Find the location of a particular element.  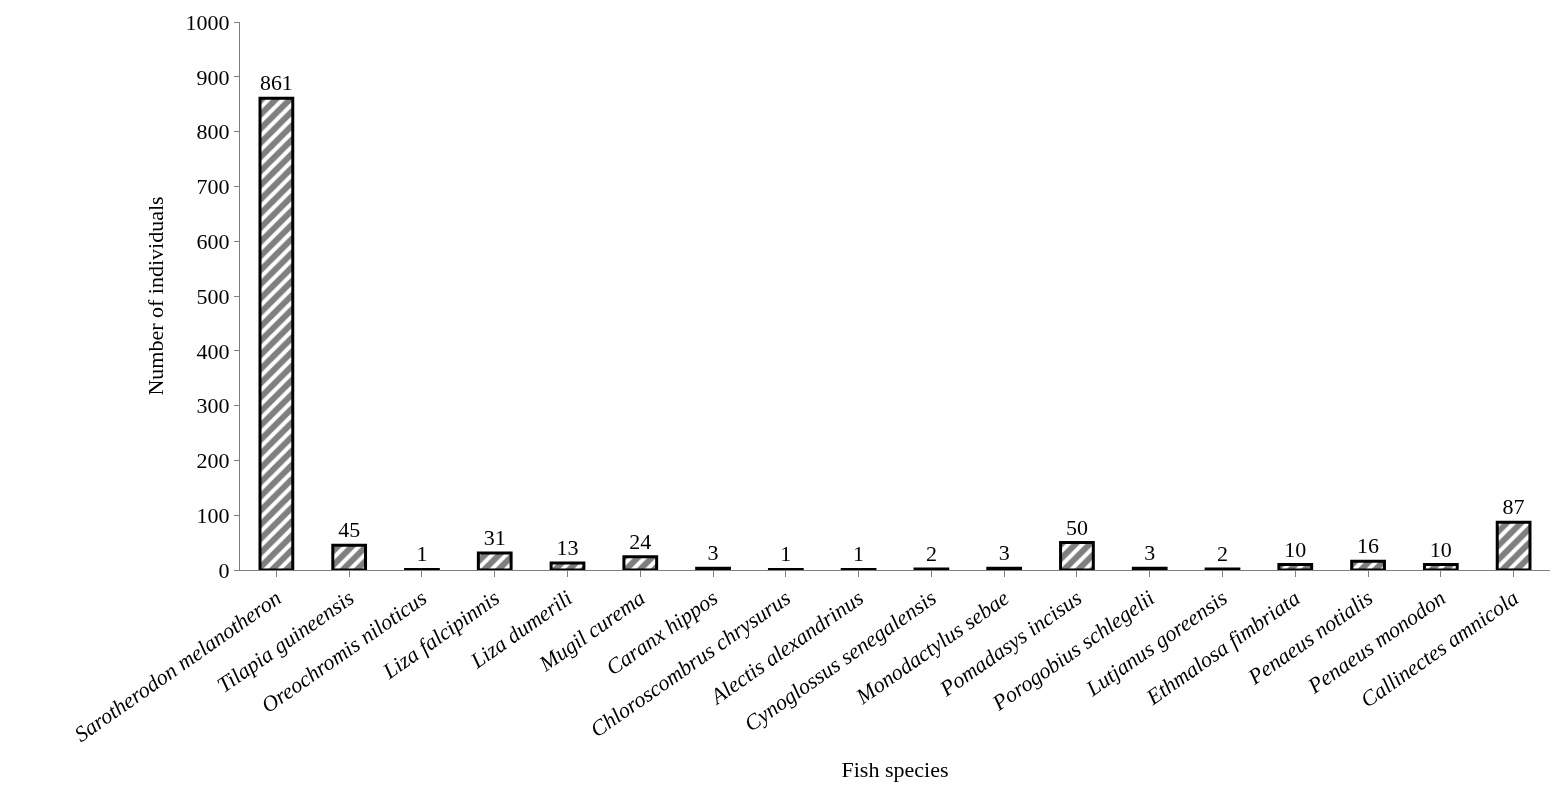

y-tick-label: 500 is located at coordinates (213, 296).